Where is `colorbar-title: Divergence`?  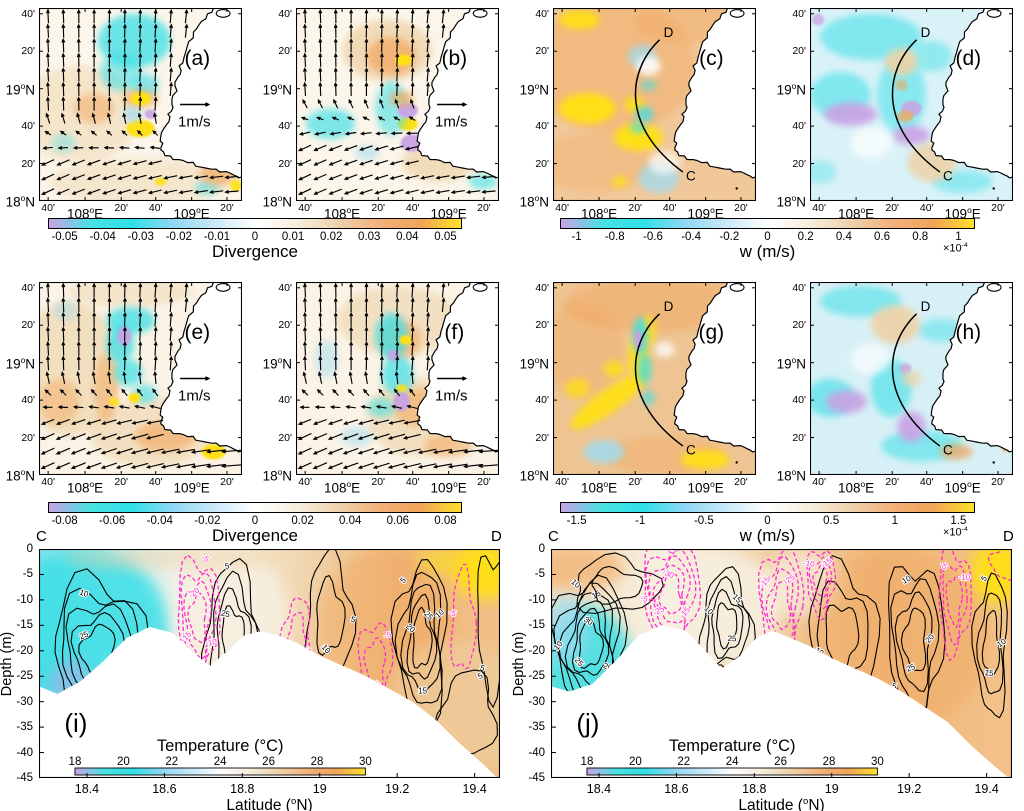 colorbar-title: Divergence is located at coordinates (255, 535).